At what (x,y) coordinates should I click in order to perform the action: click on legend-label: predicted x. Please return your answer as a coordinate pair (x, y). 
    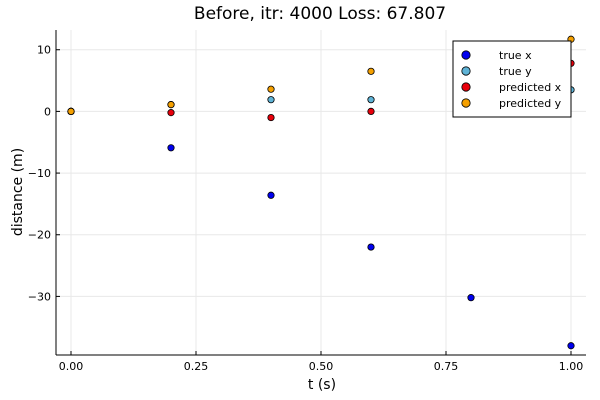
    Looking at the image, I should click on (530, 87).